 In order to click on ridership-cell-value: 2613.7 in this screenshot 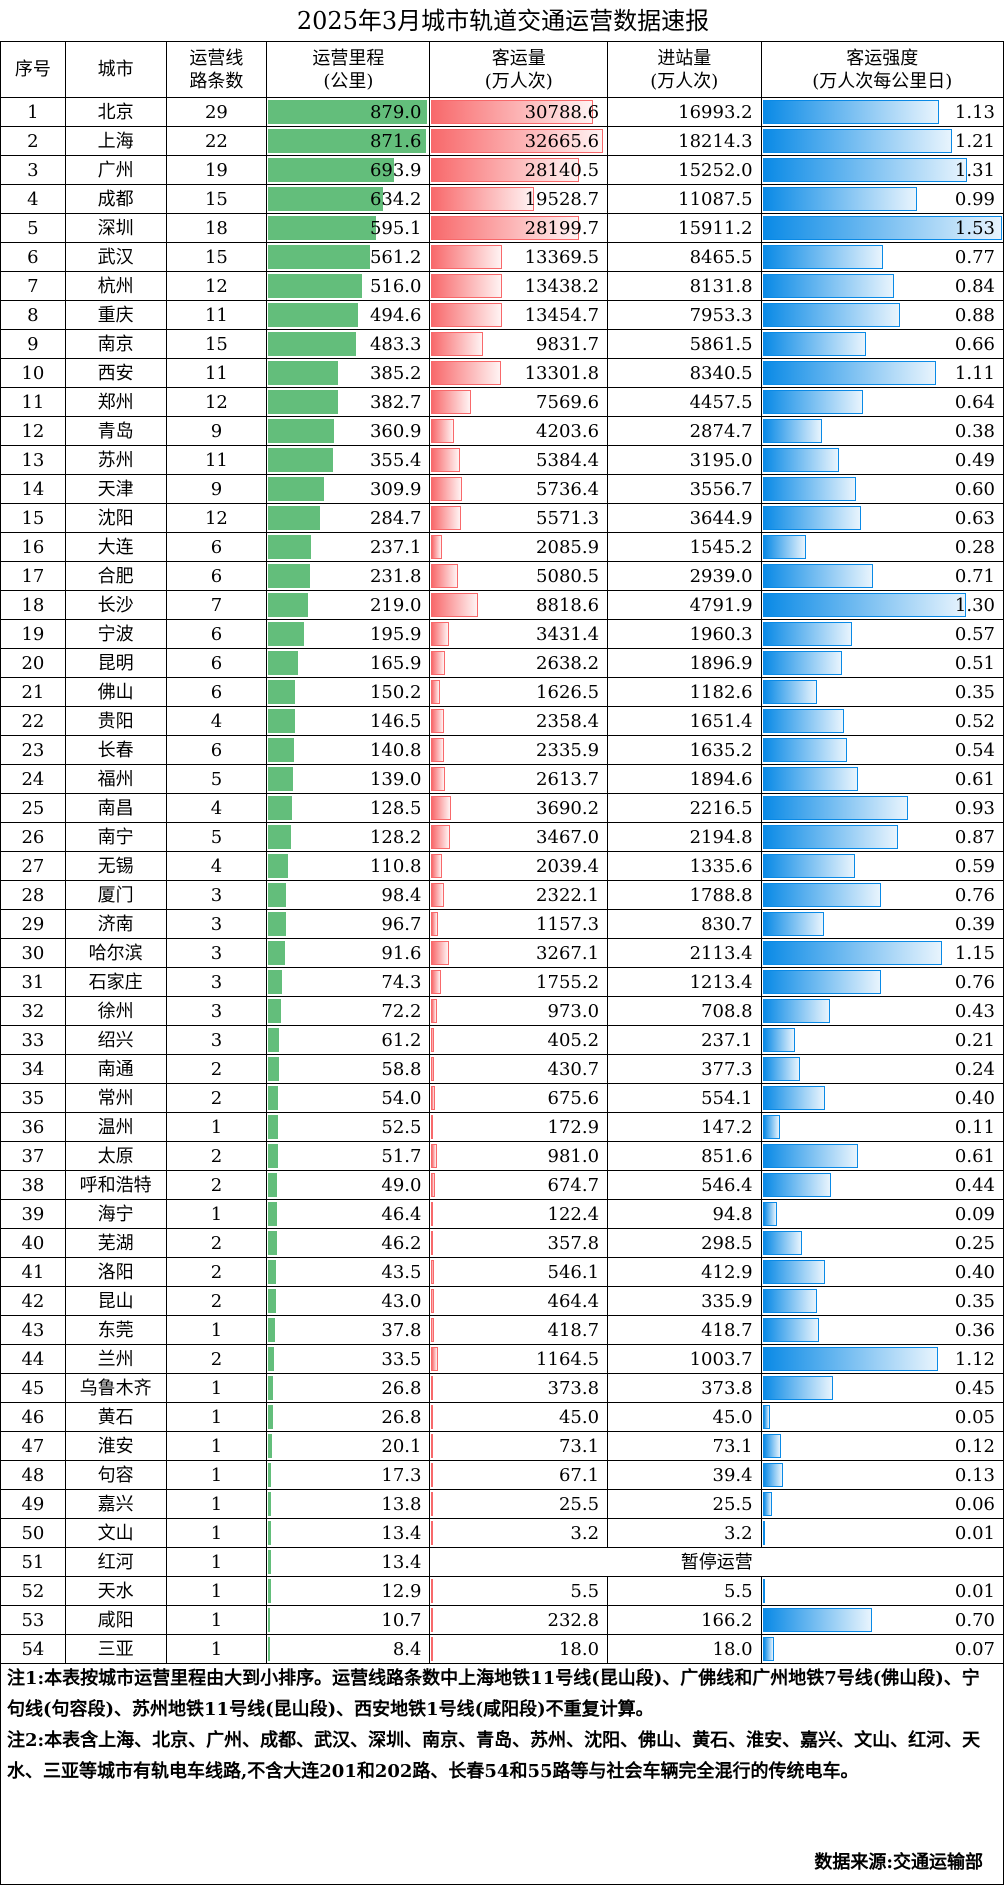, I will do `click(568, 779)`.